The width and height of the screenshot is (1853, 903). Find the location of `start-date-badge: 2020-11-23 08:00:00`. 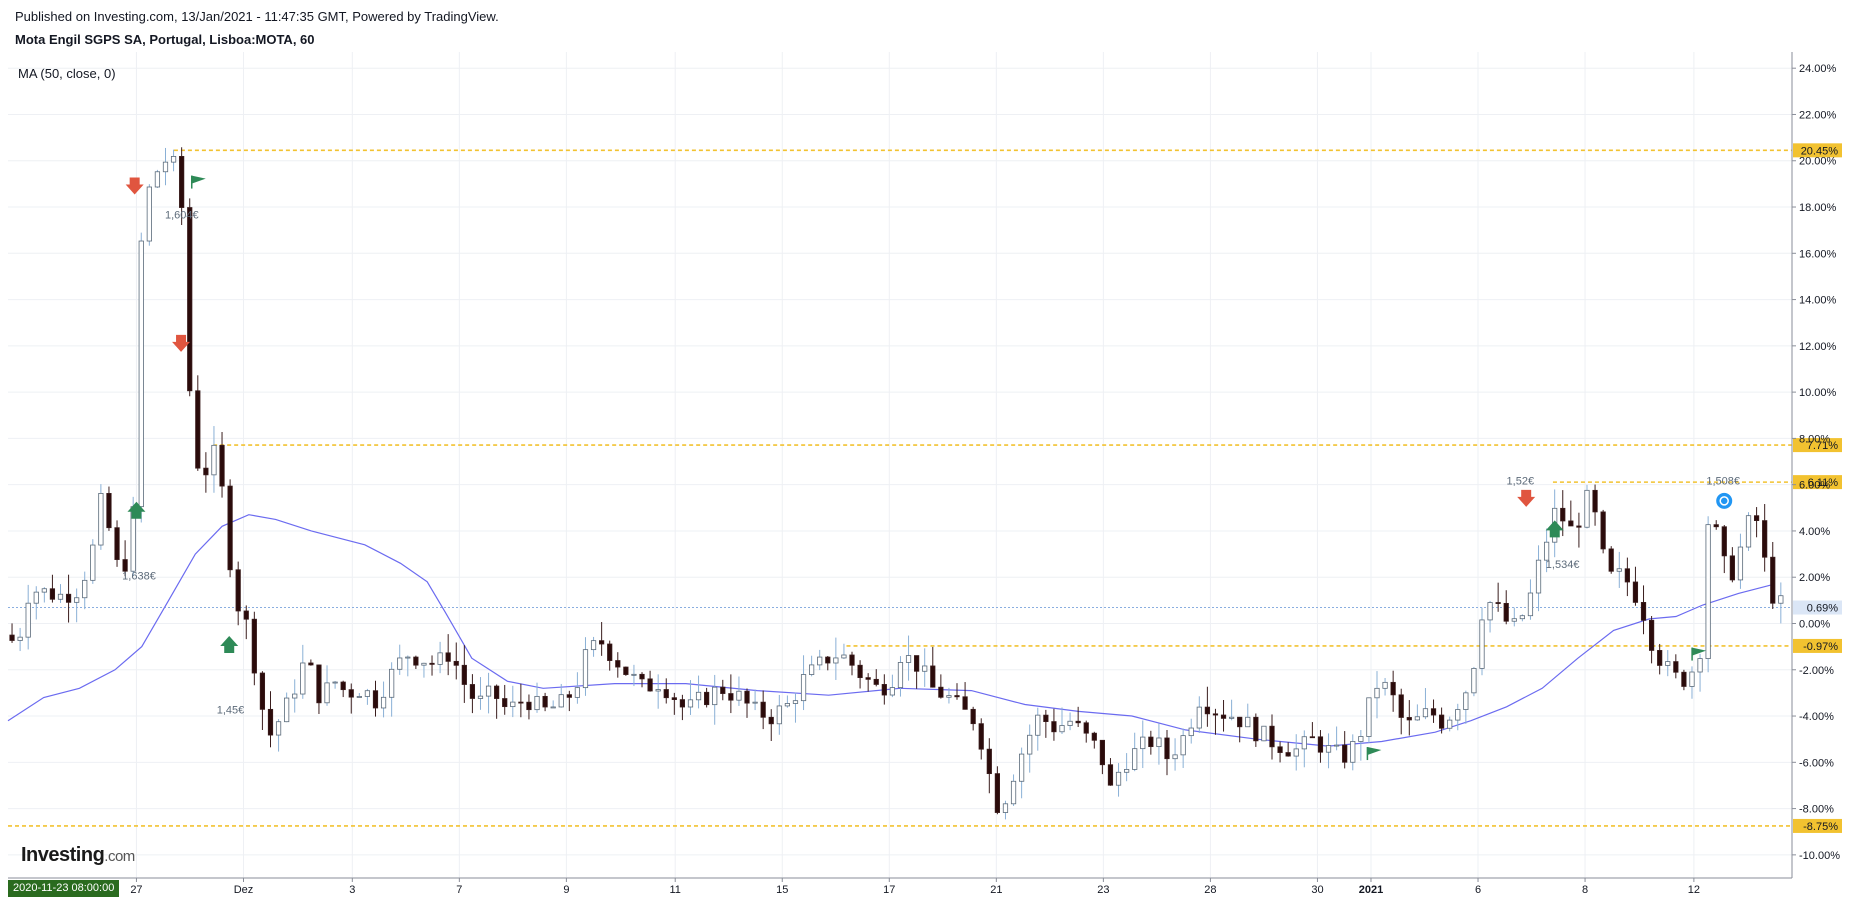

start-date-badge: 2020-11-23 08:00:00 is located at coordinates (64, 888).